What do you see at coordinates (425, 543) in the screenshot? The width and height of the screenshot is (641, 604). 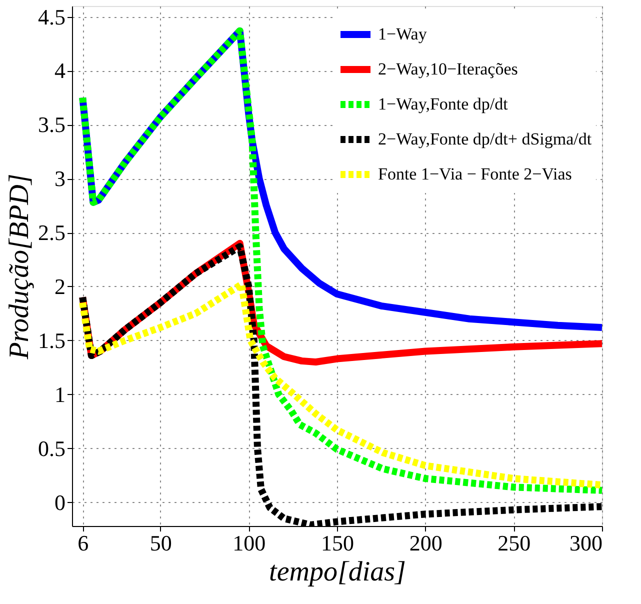 I see `x-tick-label: 200` at bounding box center [425, 543].